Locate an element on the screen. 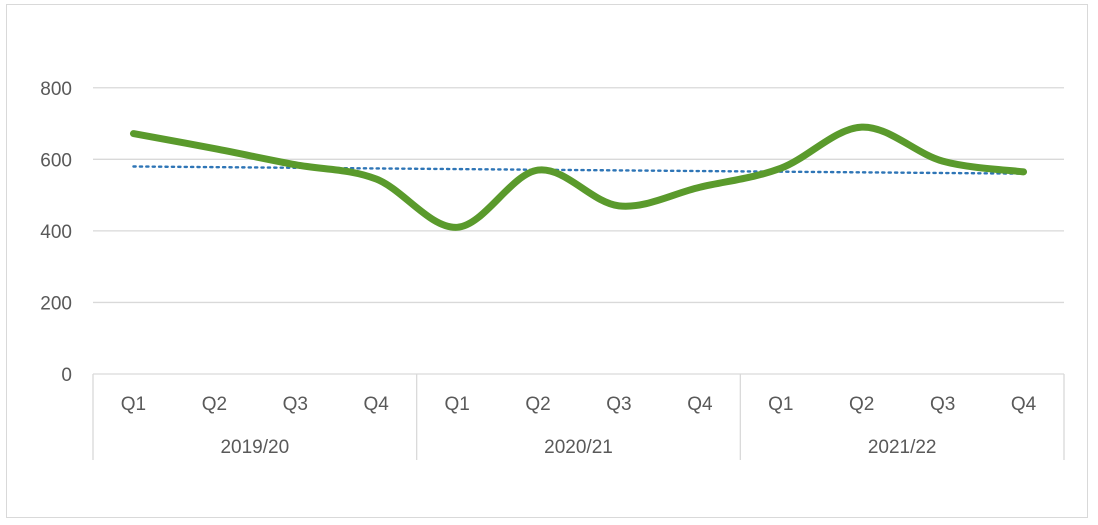 This screenshot has height=525, width=1098. y-axis-ticks: 0 200 400 600 800 is located at coordinates (56, 232).